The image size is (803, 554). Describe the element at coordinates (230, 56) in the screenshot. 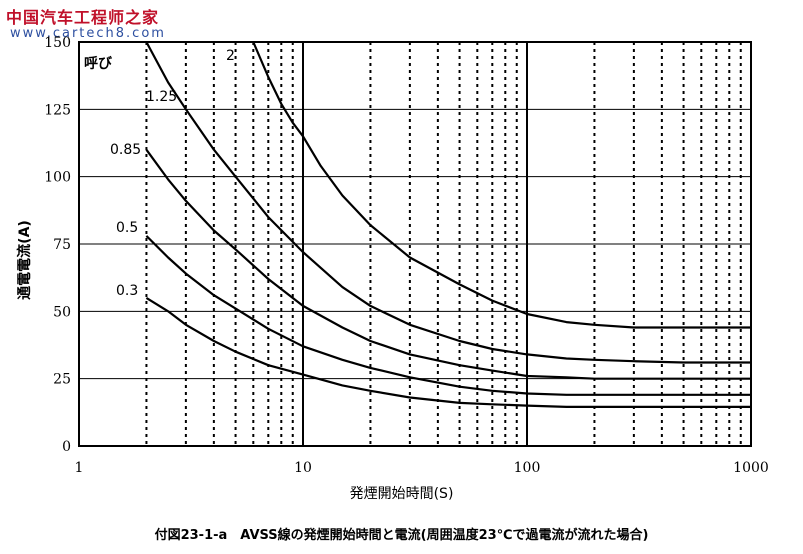

I see `series-label: 2` at that location.